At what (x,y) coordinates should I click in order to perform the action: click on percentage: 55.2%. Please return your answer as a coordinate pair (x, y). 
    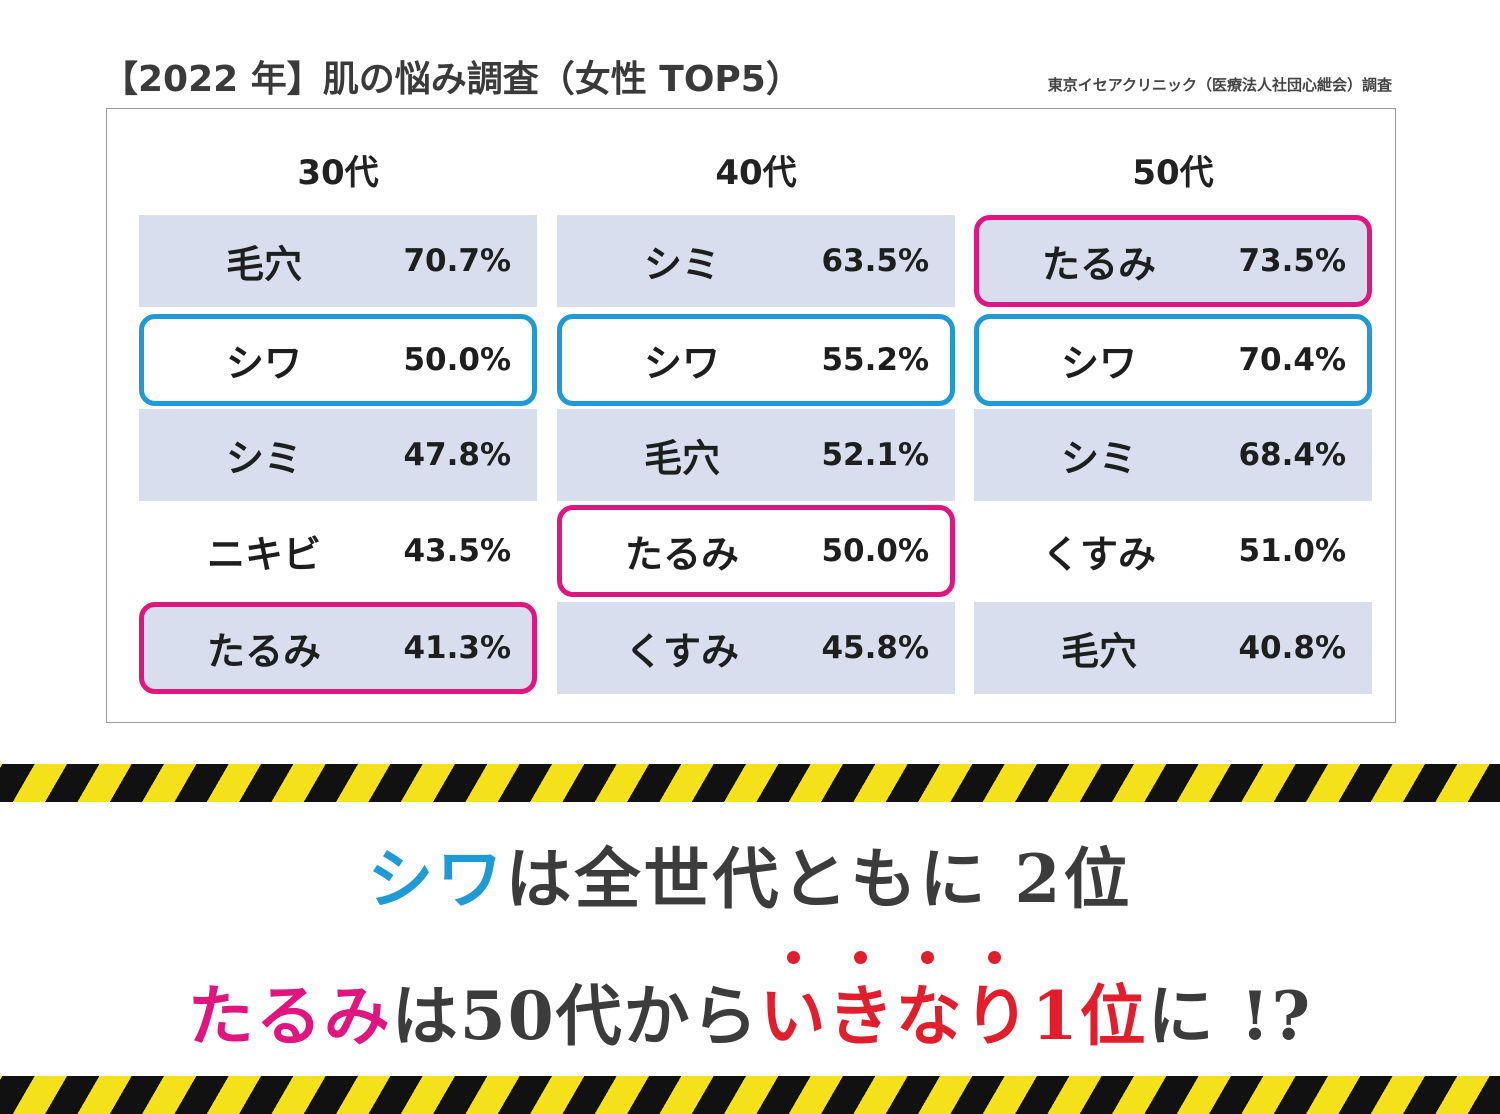
    Looking at the image, I should click on (875, 360).